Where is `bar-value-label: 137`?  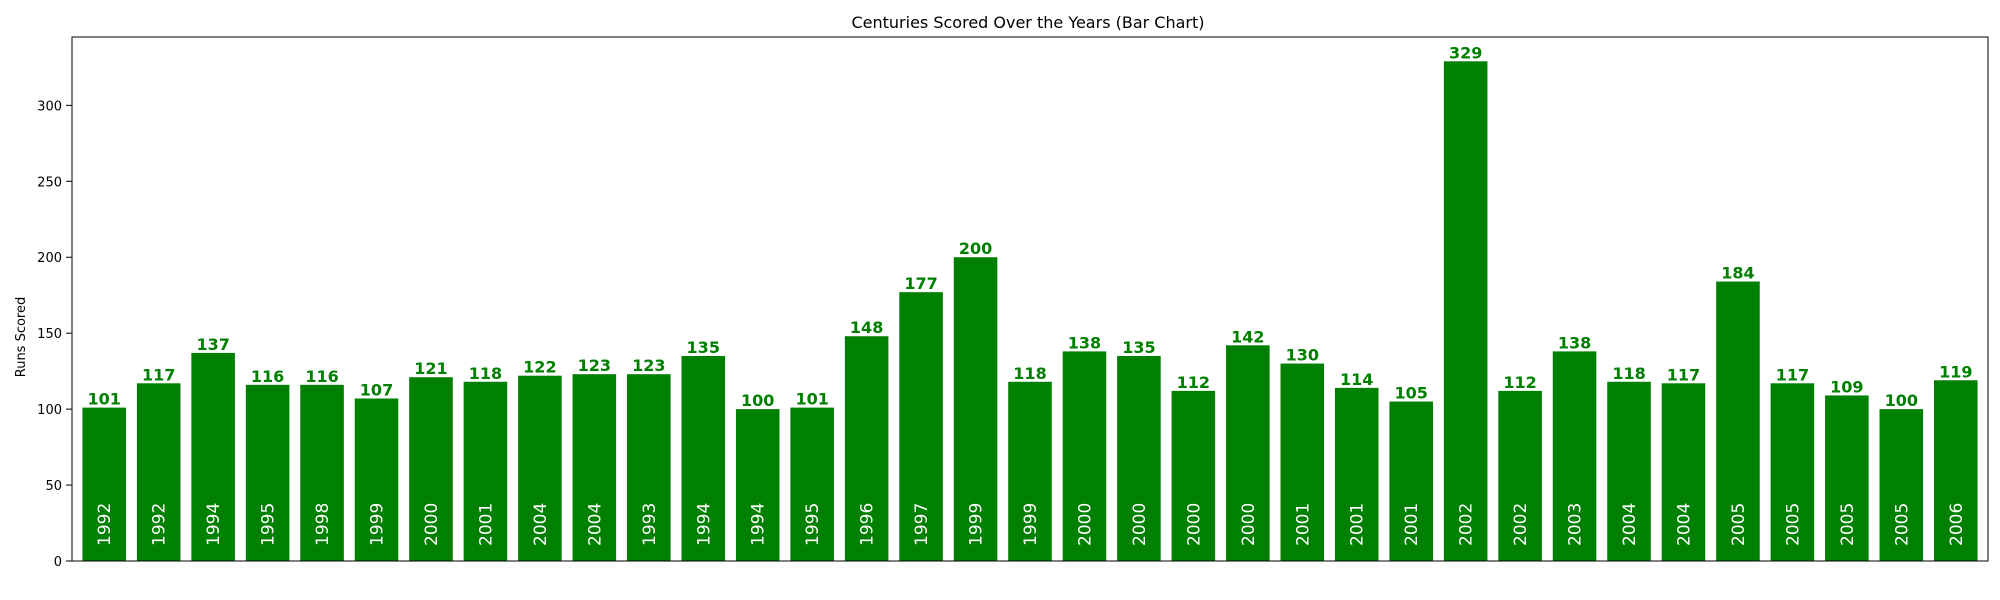 bar-value-label: 137 is located at coordinates (212, 344).